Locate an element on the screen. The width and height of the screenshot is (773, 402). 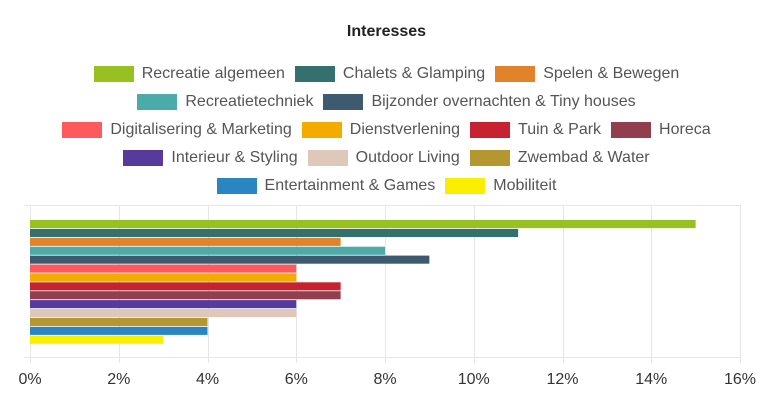
legend-row: Entertainment & Games Mobiliteit is located at coordinates (386, 186).